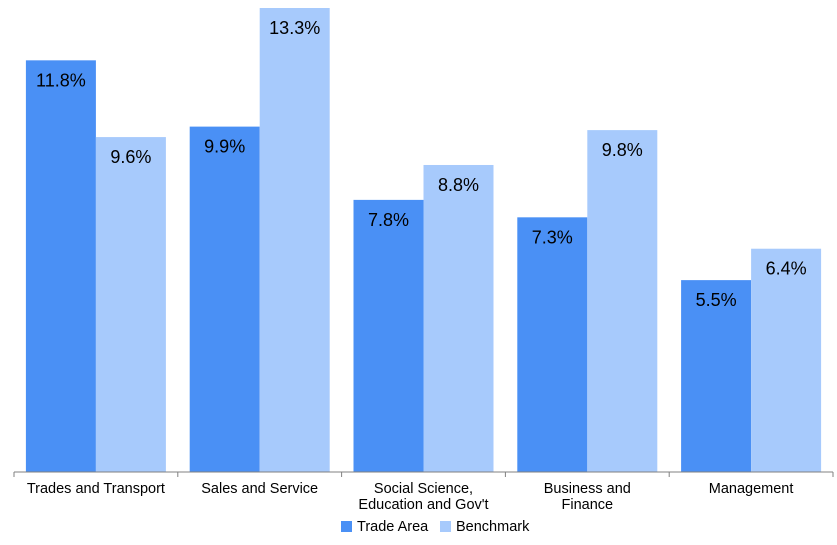 The width and height of the screenshot is (837, 545). I want to click on data-label-trade-area: 7.3%, so click(552, 237).